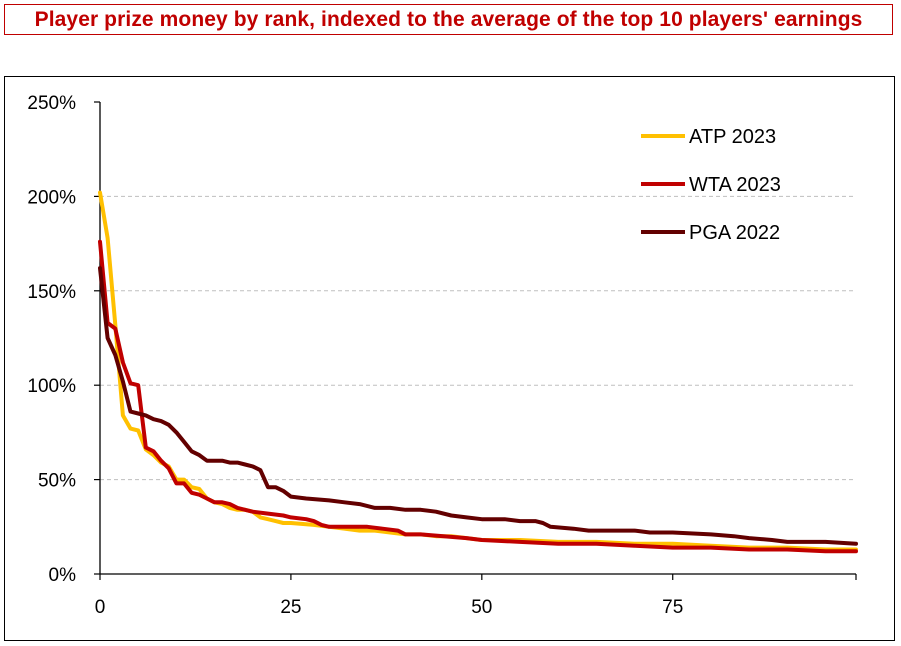 Image resolution: width=901 pixels, height=646 pixels. Describe the element at coordinates (100, 607) in the screenshot. I see `x-tick-label: 0` at that location.